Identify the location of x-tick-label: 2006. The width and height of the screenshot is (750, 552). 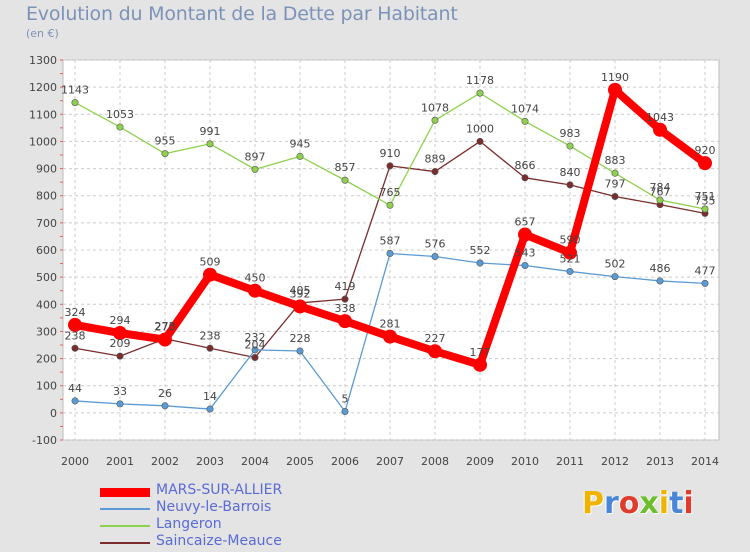
(345, 461).